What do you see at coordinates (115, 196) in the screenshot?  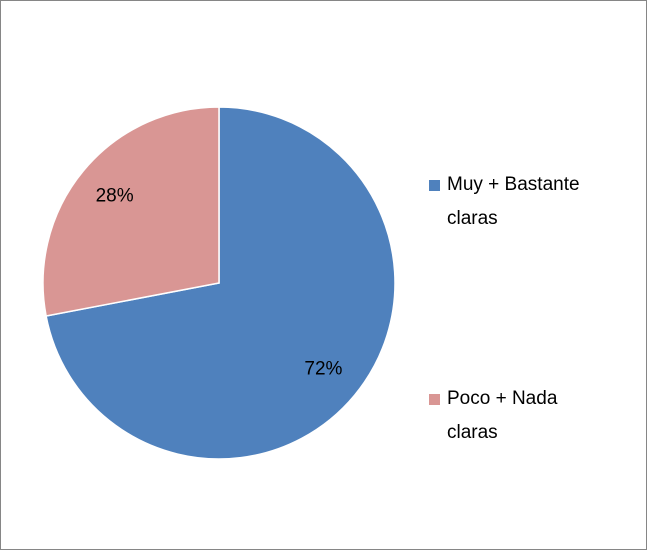 I see `data-label: 28%` at bounding box center [115, 196].